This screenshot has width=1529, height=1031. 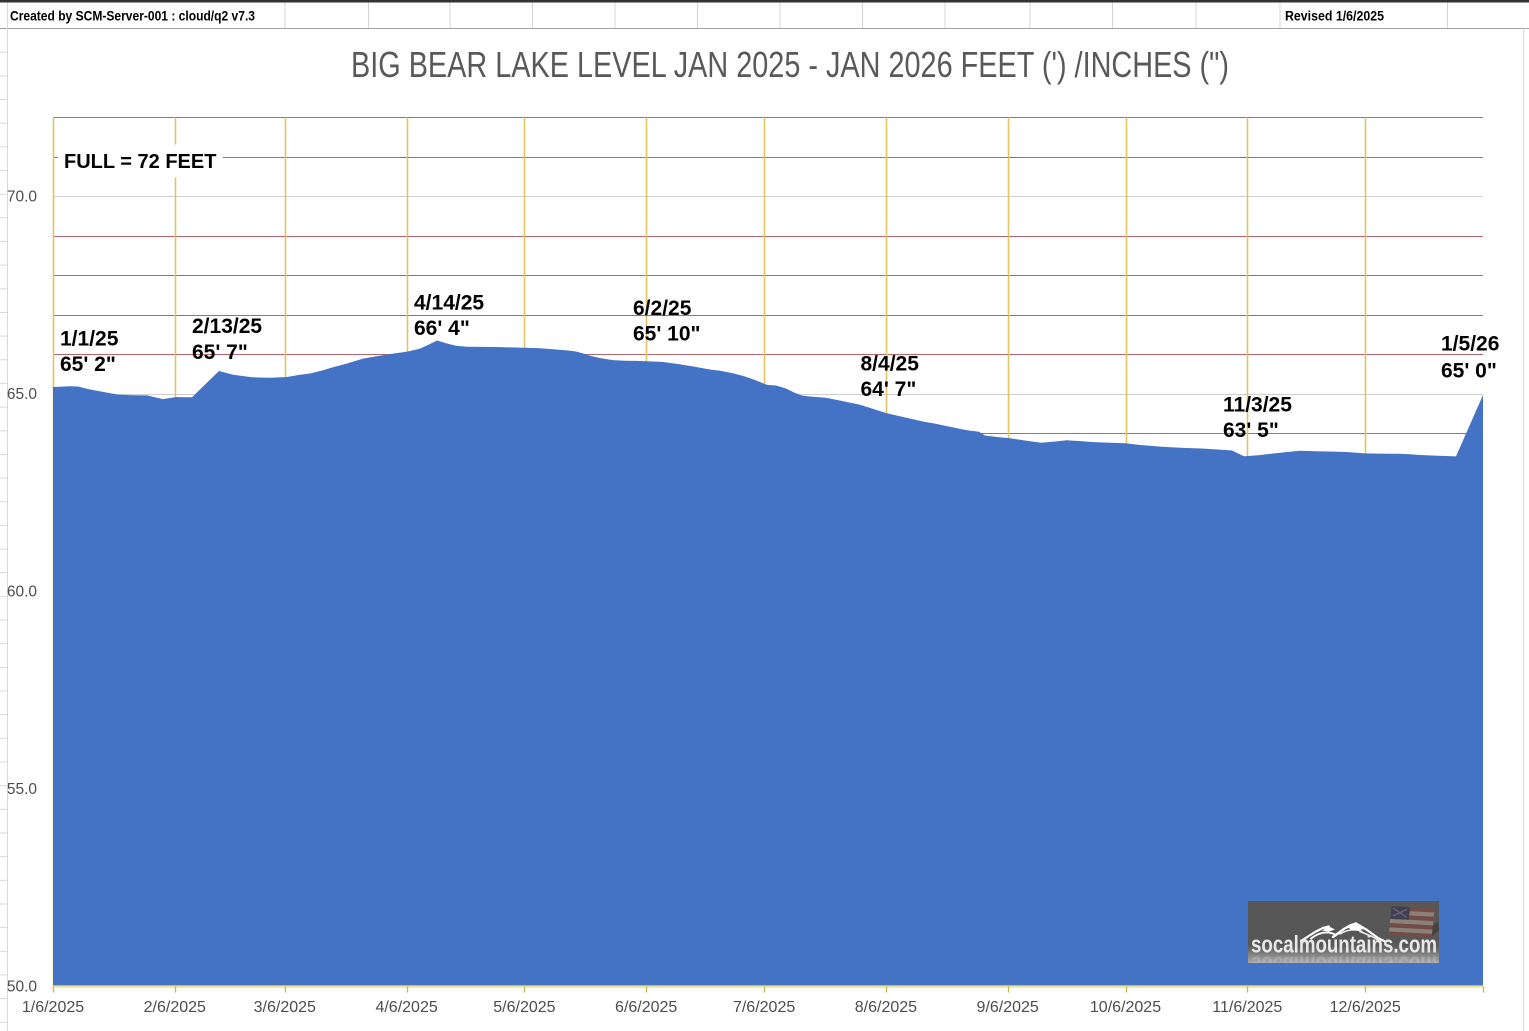 I want to click on svg-text: 3/6/2025, so click(x=285, y=1007).